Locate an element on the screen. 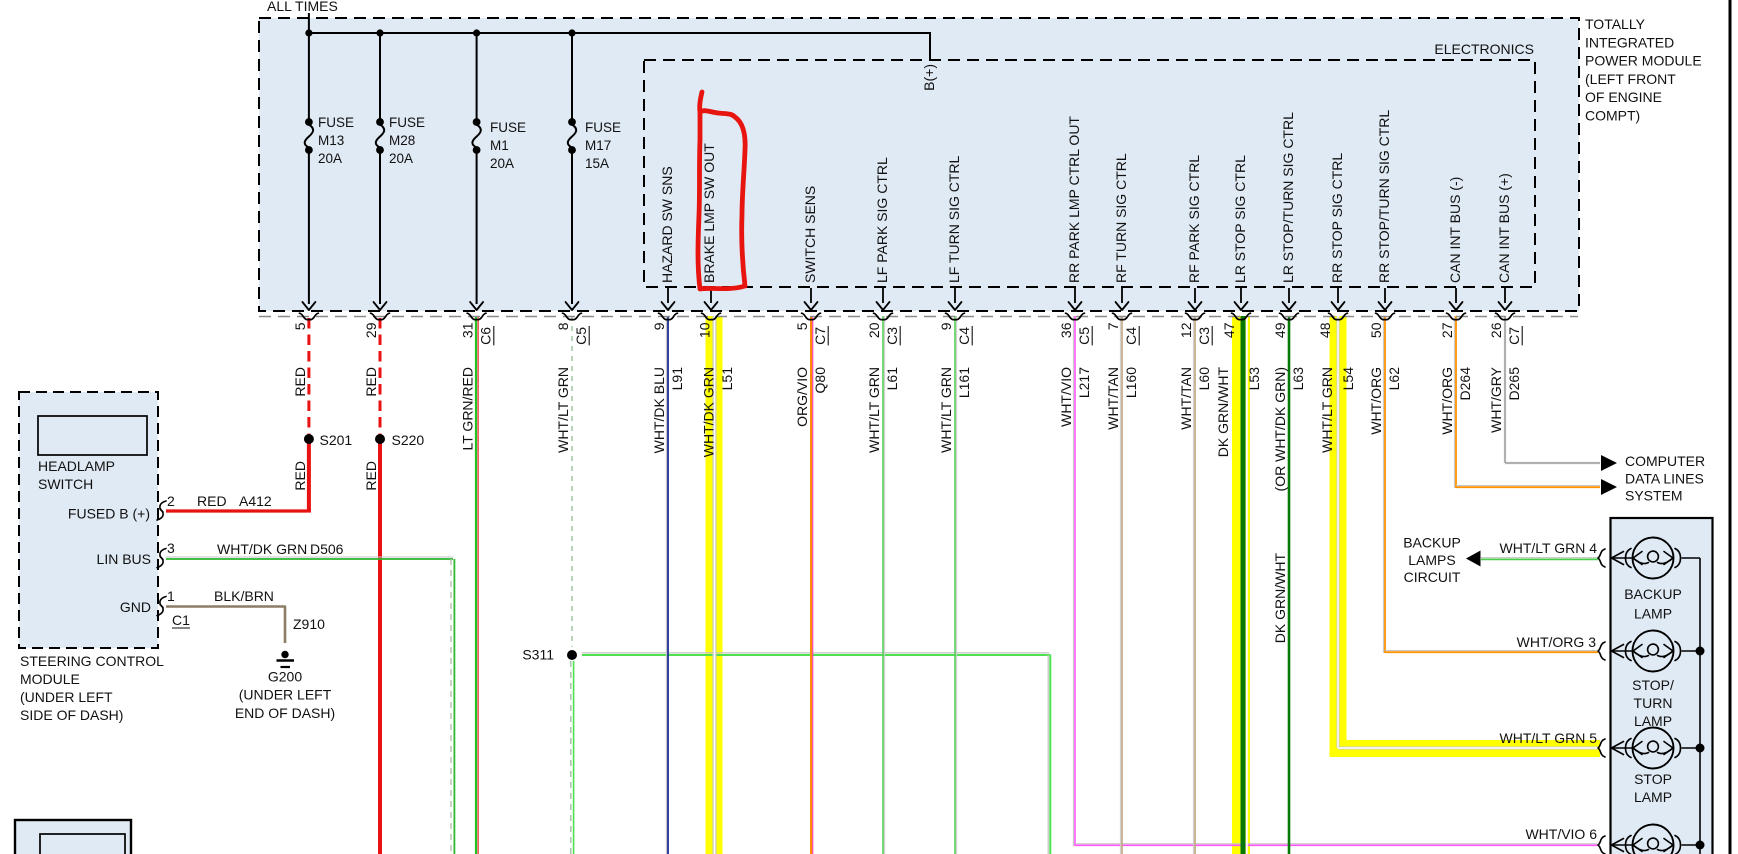 The width and height of the screenshot is (1738, 854). svg-text: LF PARK SIG CTRL is located at coordinates (882, 220).